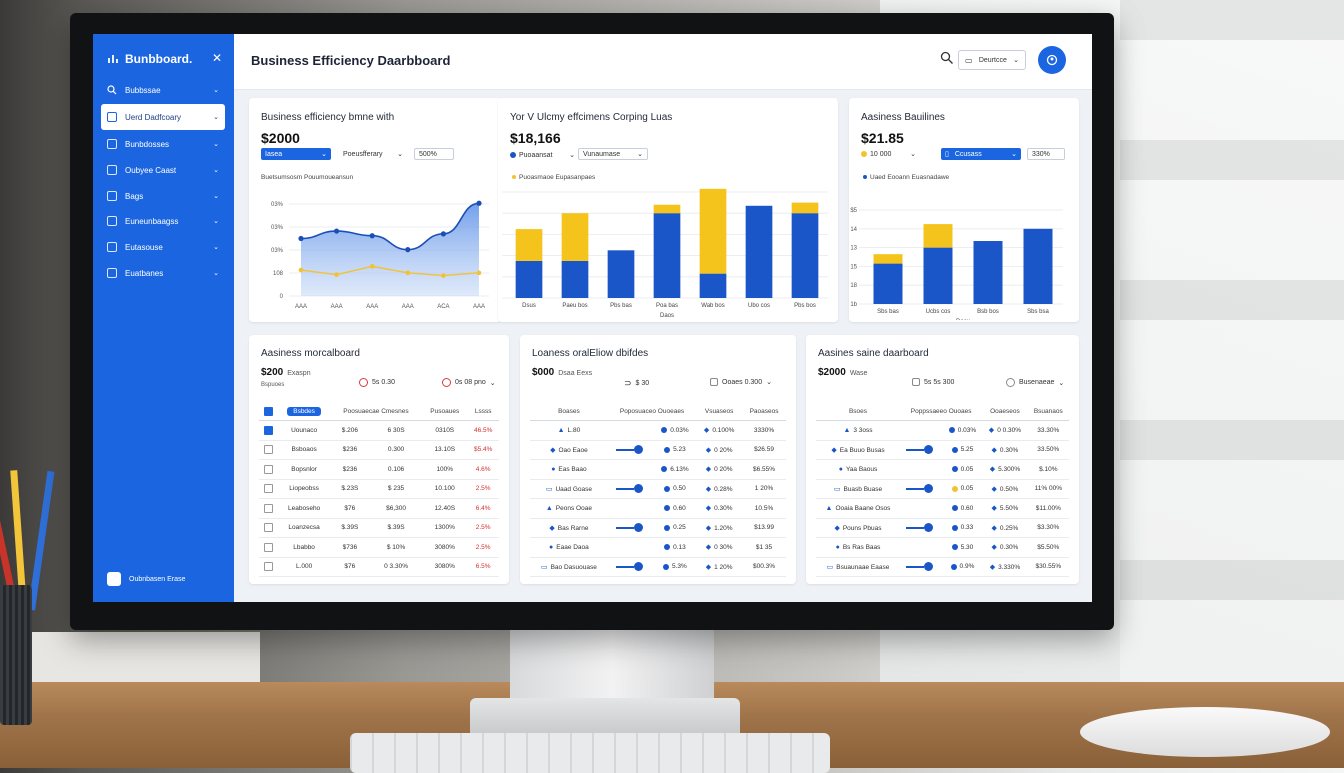  What do you see at coordinates (613, 154) in the screenshot?
I see `card-series-dropdown: Vunaumase ⌄` at bounding box center [613, 154].